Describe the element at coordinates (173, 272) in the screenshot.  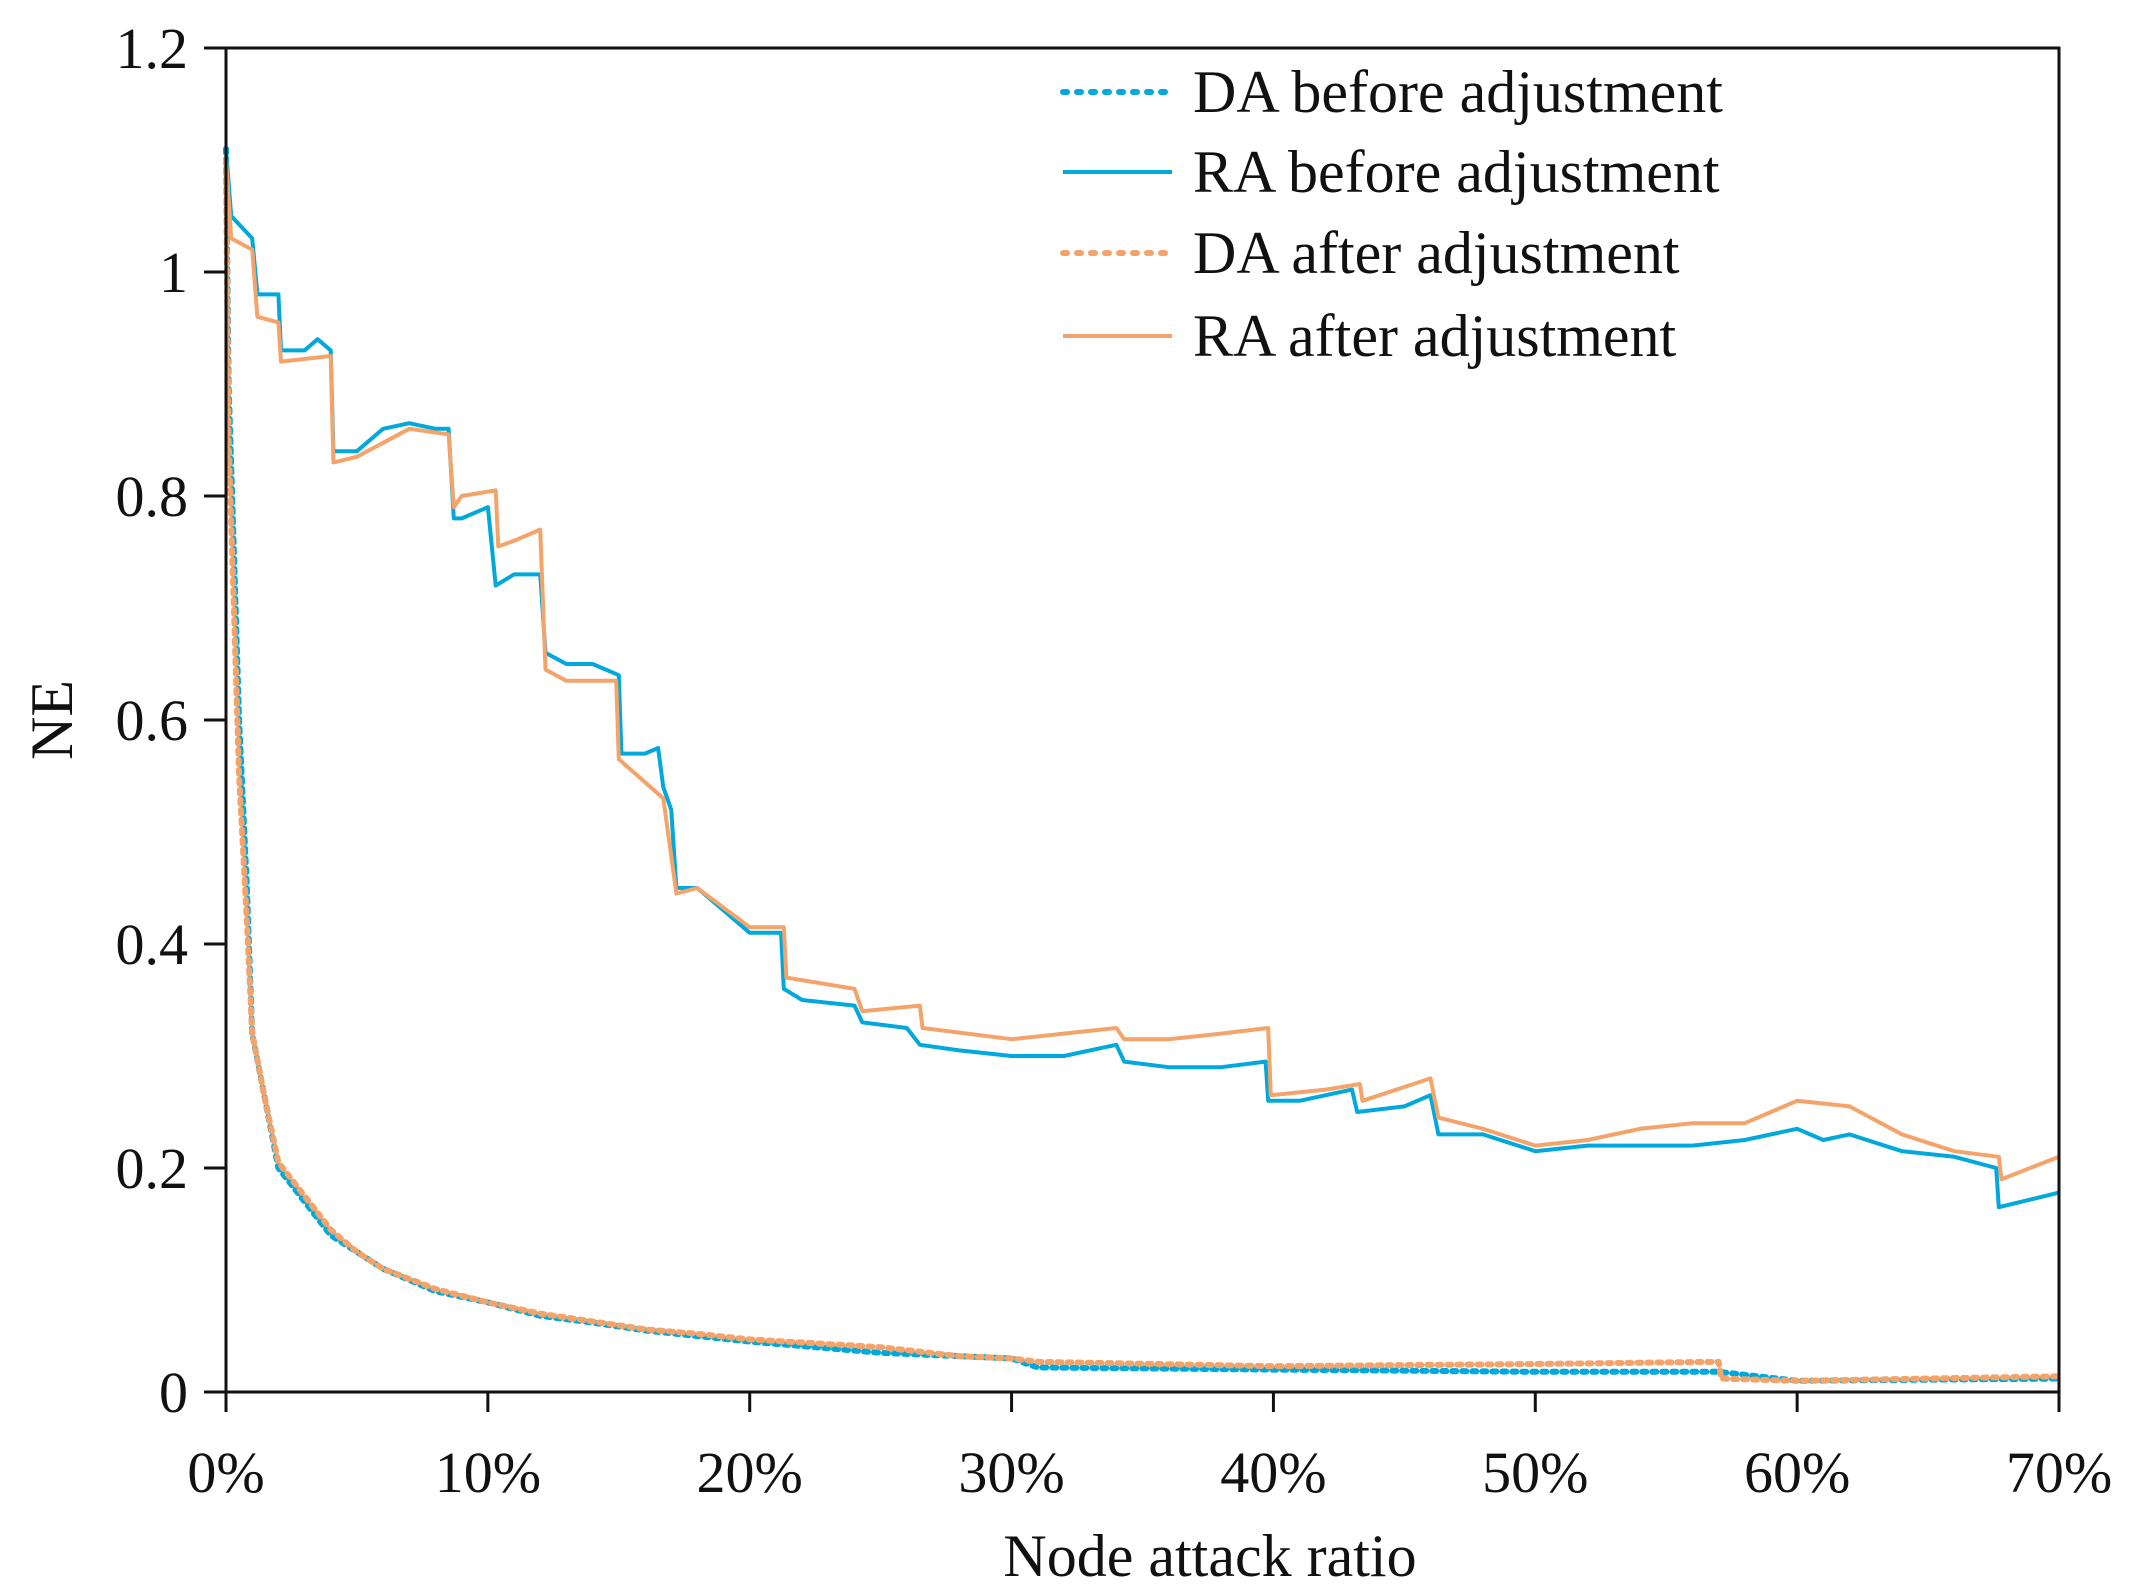
I see `y-tick-label: 1` at that location.